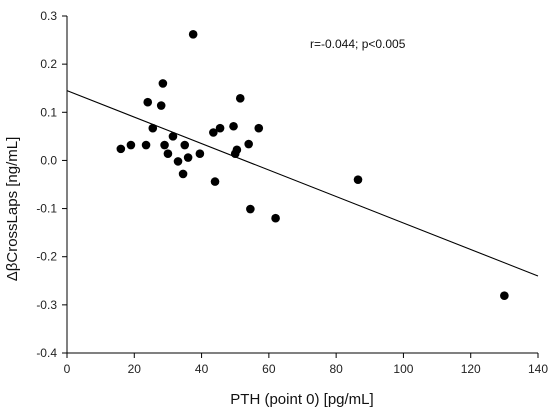 The height and width of the screenshot is (416, 550). I want to click on x-tick-label: 100, so click(403, 369).